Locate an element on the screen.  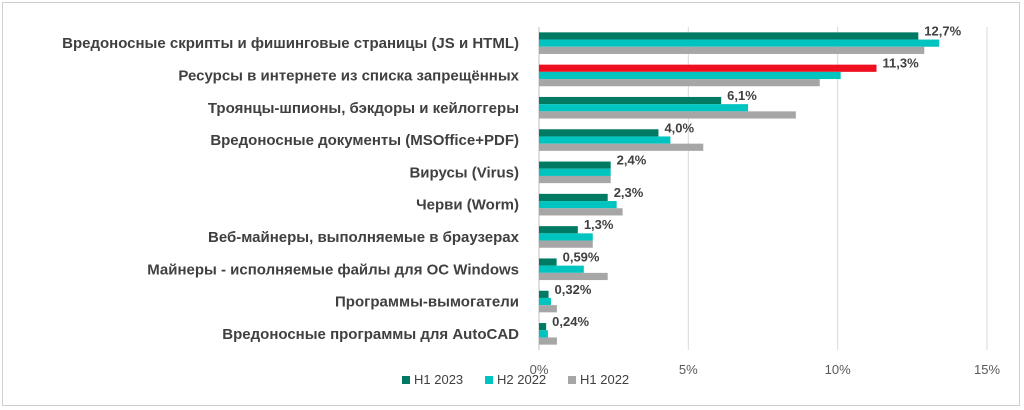
category-label: Программы-вымогатели is located at coordinates (427, 302).